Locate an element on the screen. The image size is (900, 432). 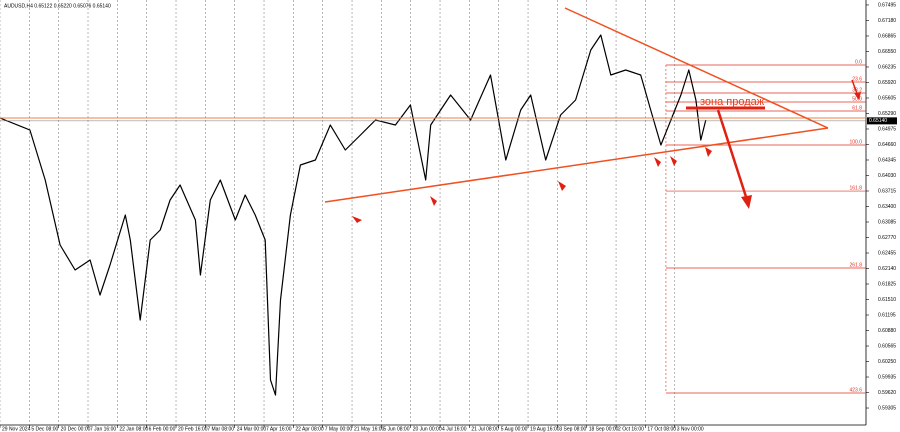
last-price-label: 0.65140 is located at coordinates (878, 121).